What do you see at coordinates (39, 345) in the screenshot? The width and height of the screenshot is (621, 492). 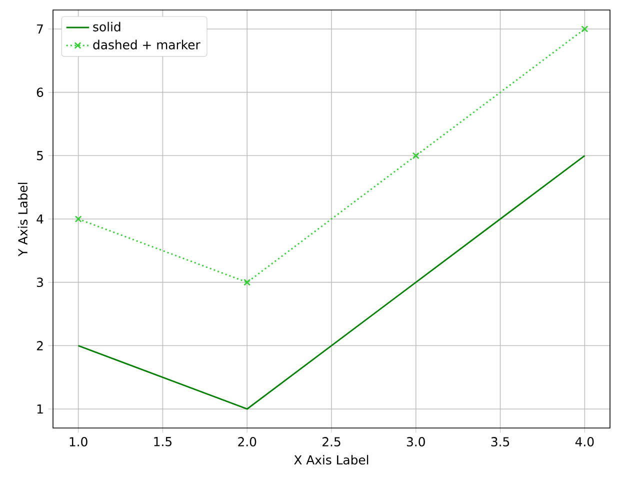 I see `y-tick-label: 2` at bounding box center [39, 345].